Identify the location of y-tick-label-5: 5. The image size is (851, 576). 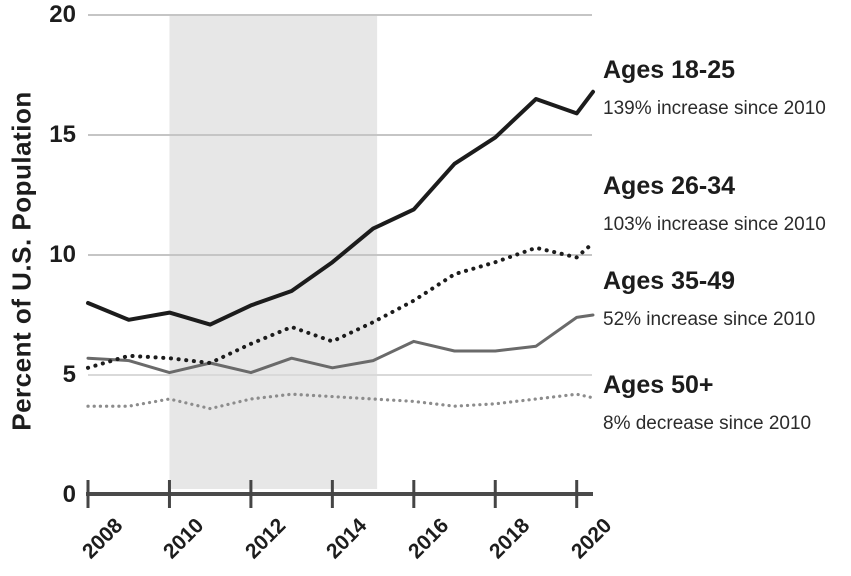
(69, 374).